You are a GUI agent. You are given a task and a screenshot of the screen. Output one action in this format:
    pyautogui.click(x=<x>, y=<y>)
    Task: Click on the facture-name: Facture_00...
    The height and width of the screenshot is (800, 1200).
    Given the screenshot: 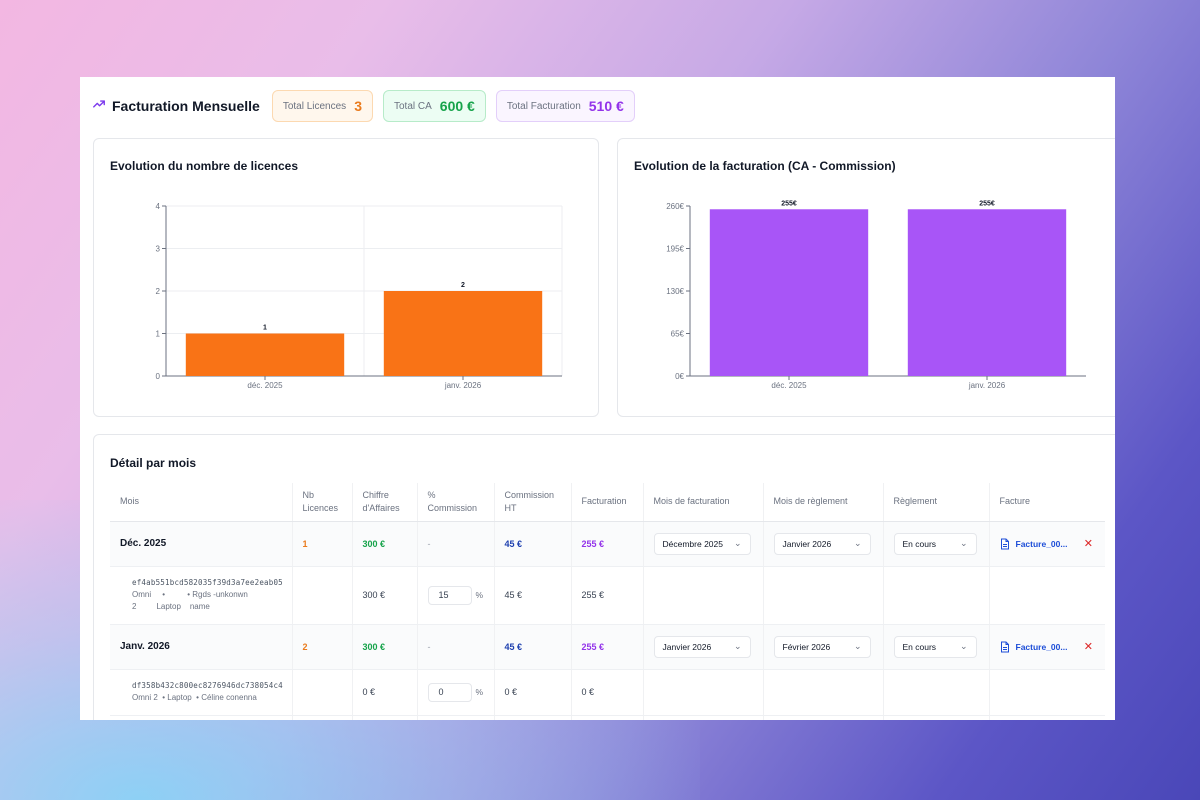 What is the action you would take?
    pyautogui.click(x=1041, y=543)
    